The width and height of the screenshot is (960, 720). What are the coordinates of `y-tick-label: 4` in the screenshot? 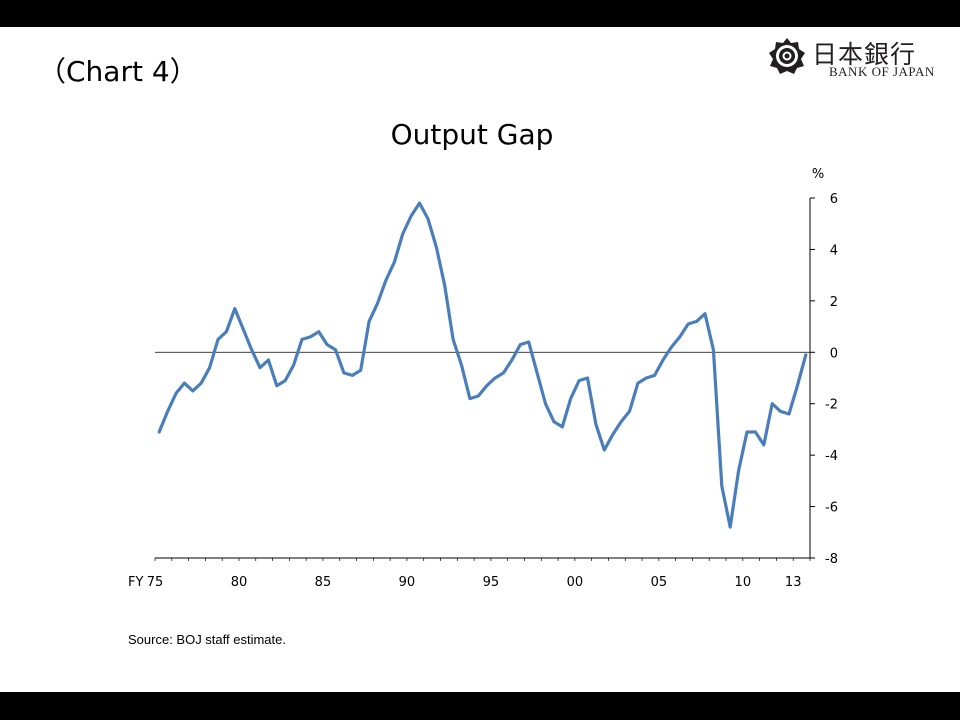 It's located at (834, 250).